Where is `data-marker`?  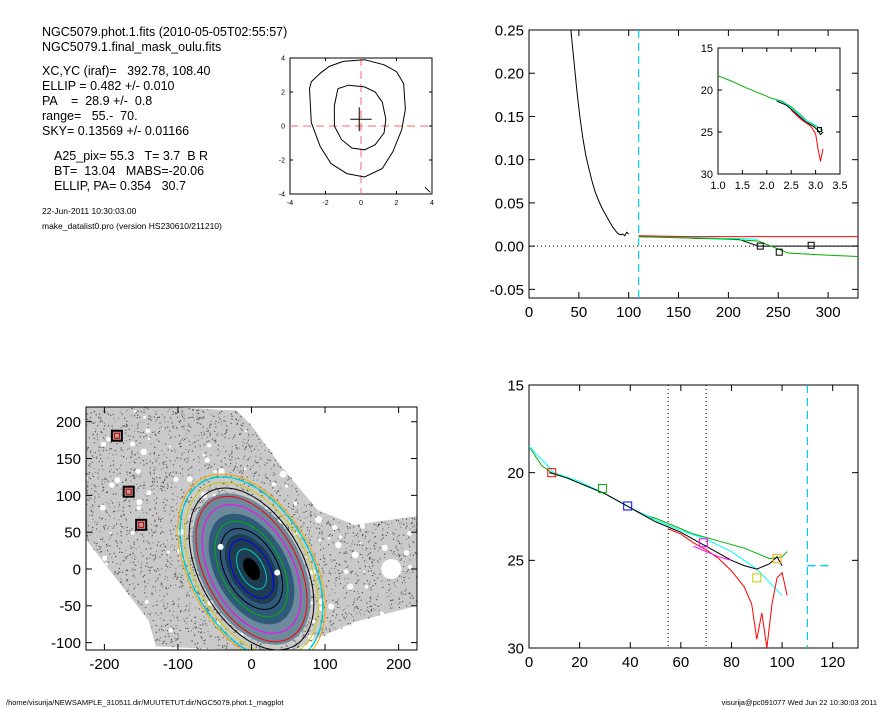
data-marker is located at coordinates (779, 252).